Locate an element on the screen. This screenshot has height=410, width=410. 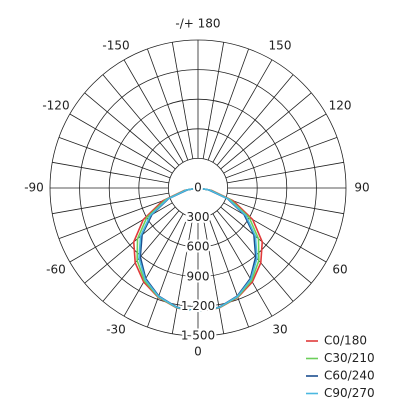
radial-tick-label: 300 is located at coordinates (198, 217).